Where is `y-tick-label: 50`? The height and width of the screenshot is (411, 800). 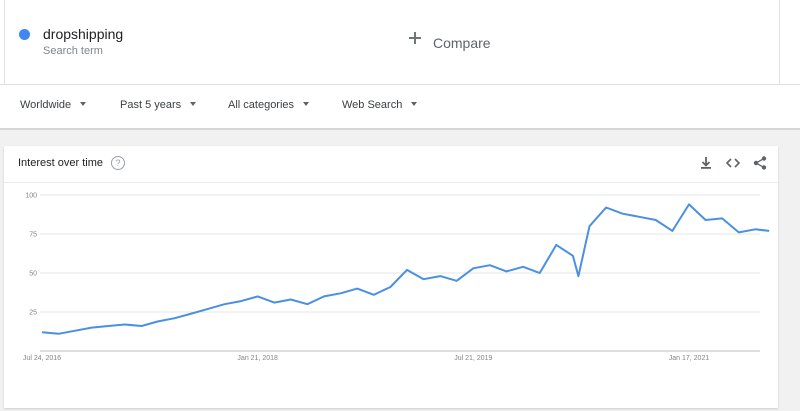 y-tick-label: 50 is located at coordinates (33, 274).